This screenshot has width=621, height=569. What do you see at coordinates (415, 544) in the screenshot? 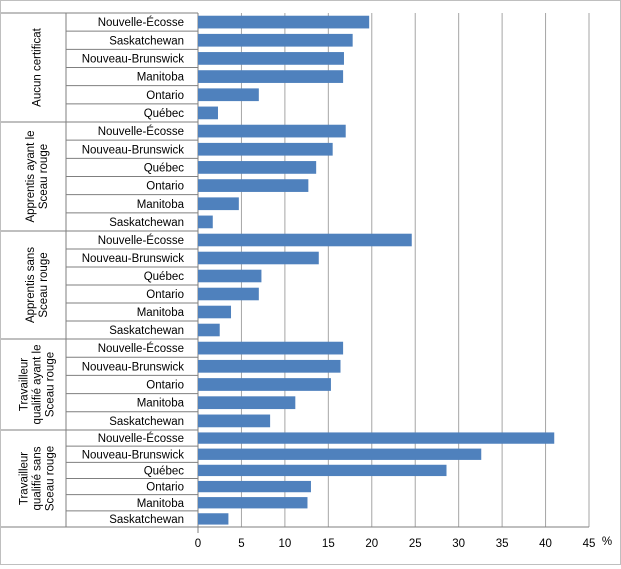
I see `x-tick-label: 25` at bounding box center [415, 544].